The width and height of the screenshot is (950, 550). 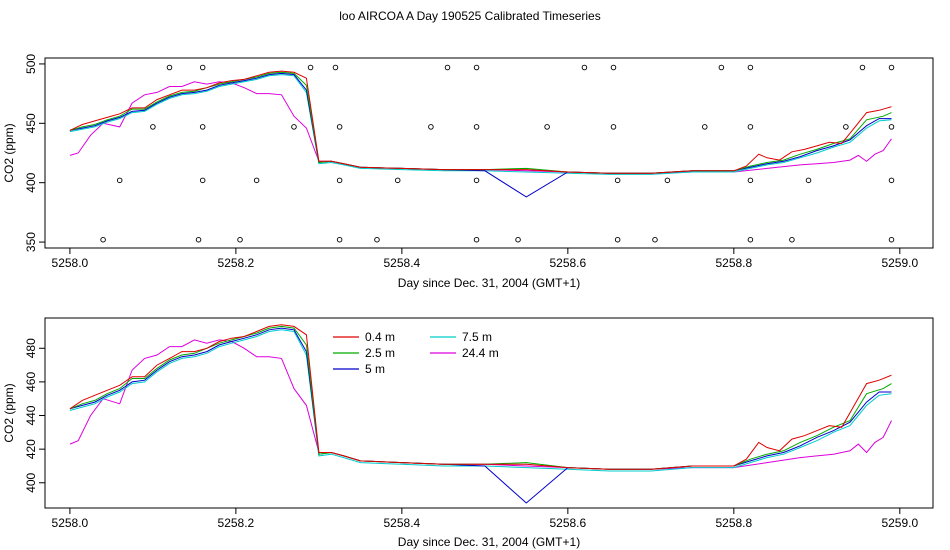 I want to click on bottom-y-tick-label: 460, so click(x=31, y=382).